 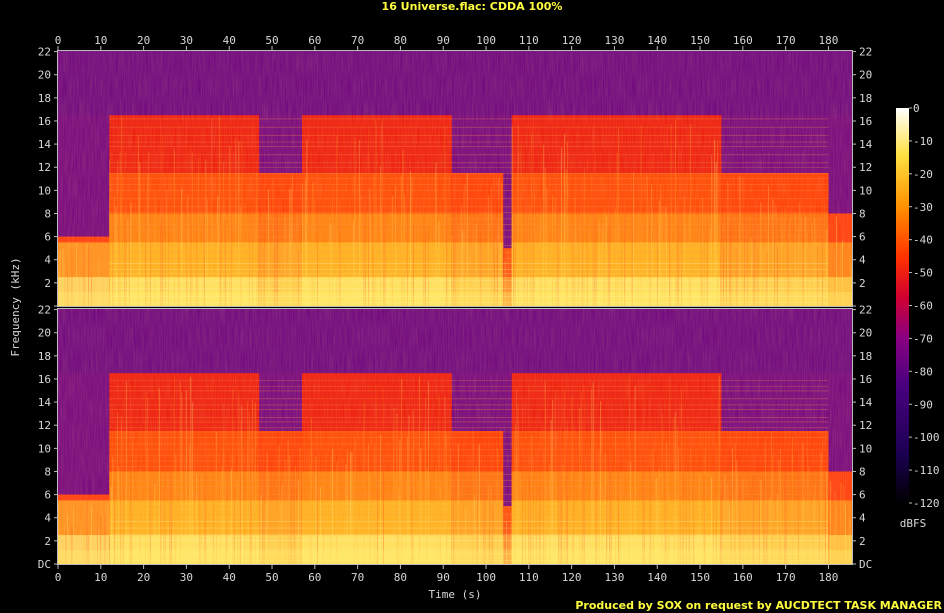 What do you see at coordinates (657, 40) in the screenshot?
I see `x-tick-label: 140` at bounding box center [657, 40].